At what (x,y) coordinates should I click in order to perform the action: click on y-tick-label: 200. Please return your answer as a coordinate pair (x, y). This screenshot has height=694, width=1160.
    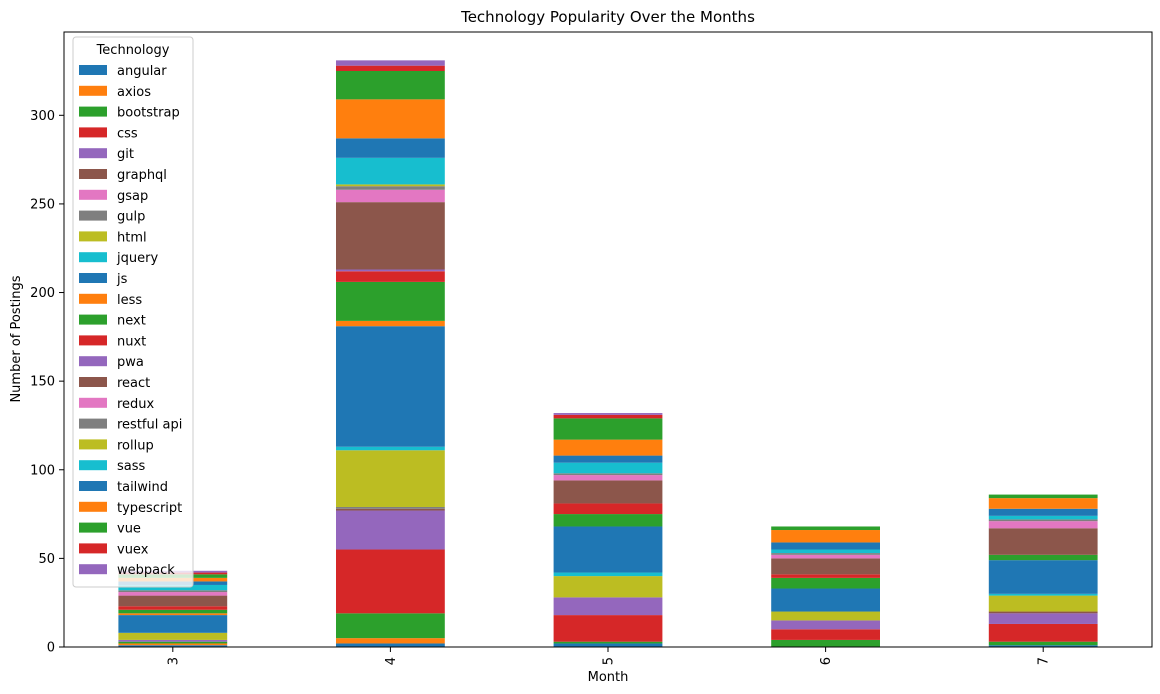
    Looking at the image, I should click on (42, 293).